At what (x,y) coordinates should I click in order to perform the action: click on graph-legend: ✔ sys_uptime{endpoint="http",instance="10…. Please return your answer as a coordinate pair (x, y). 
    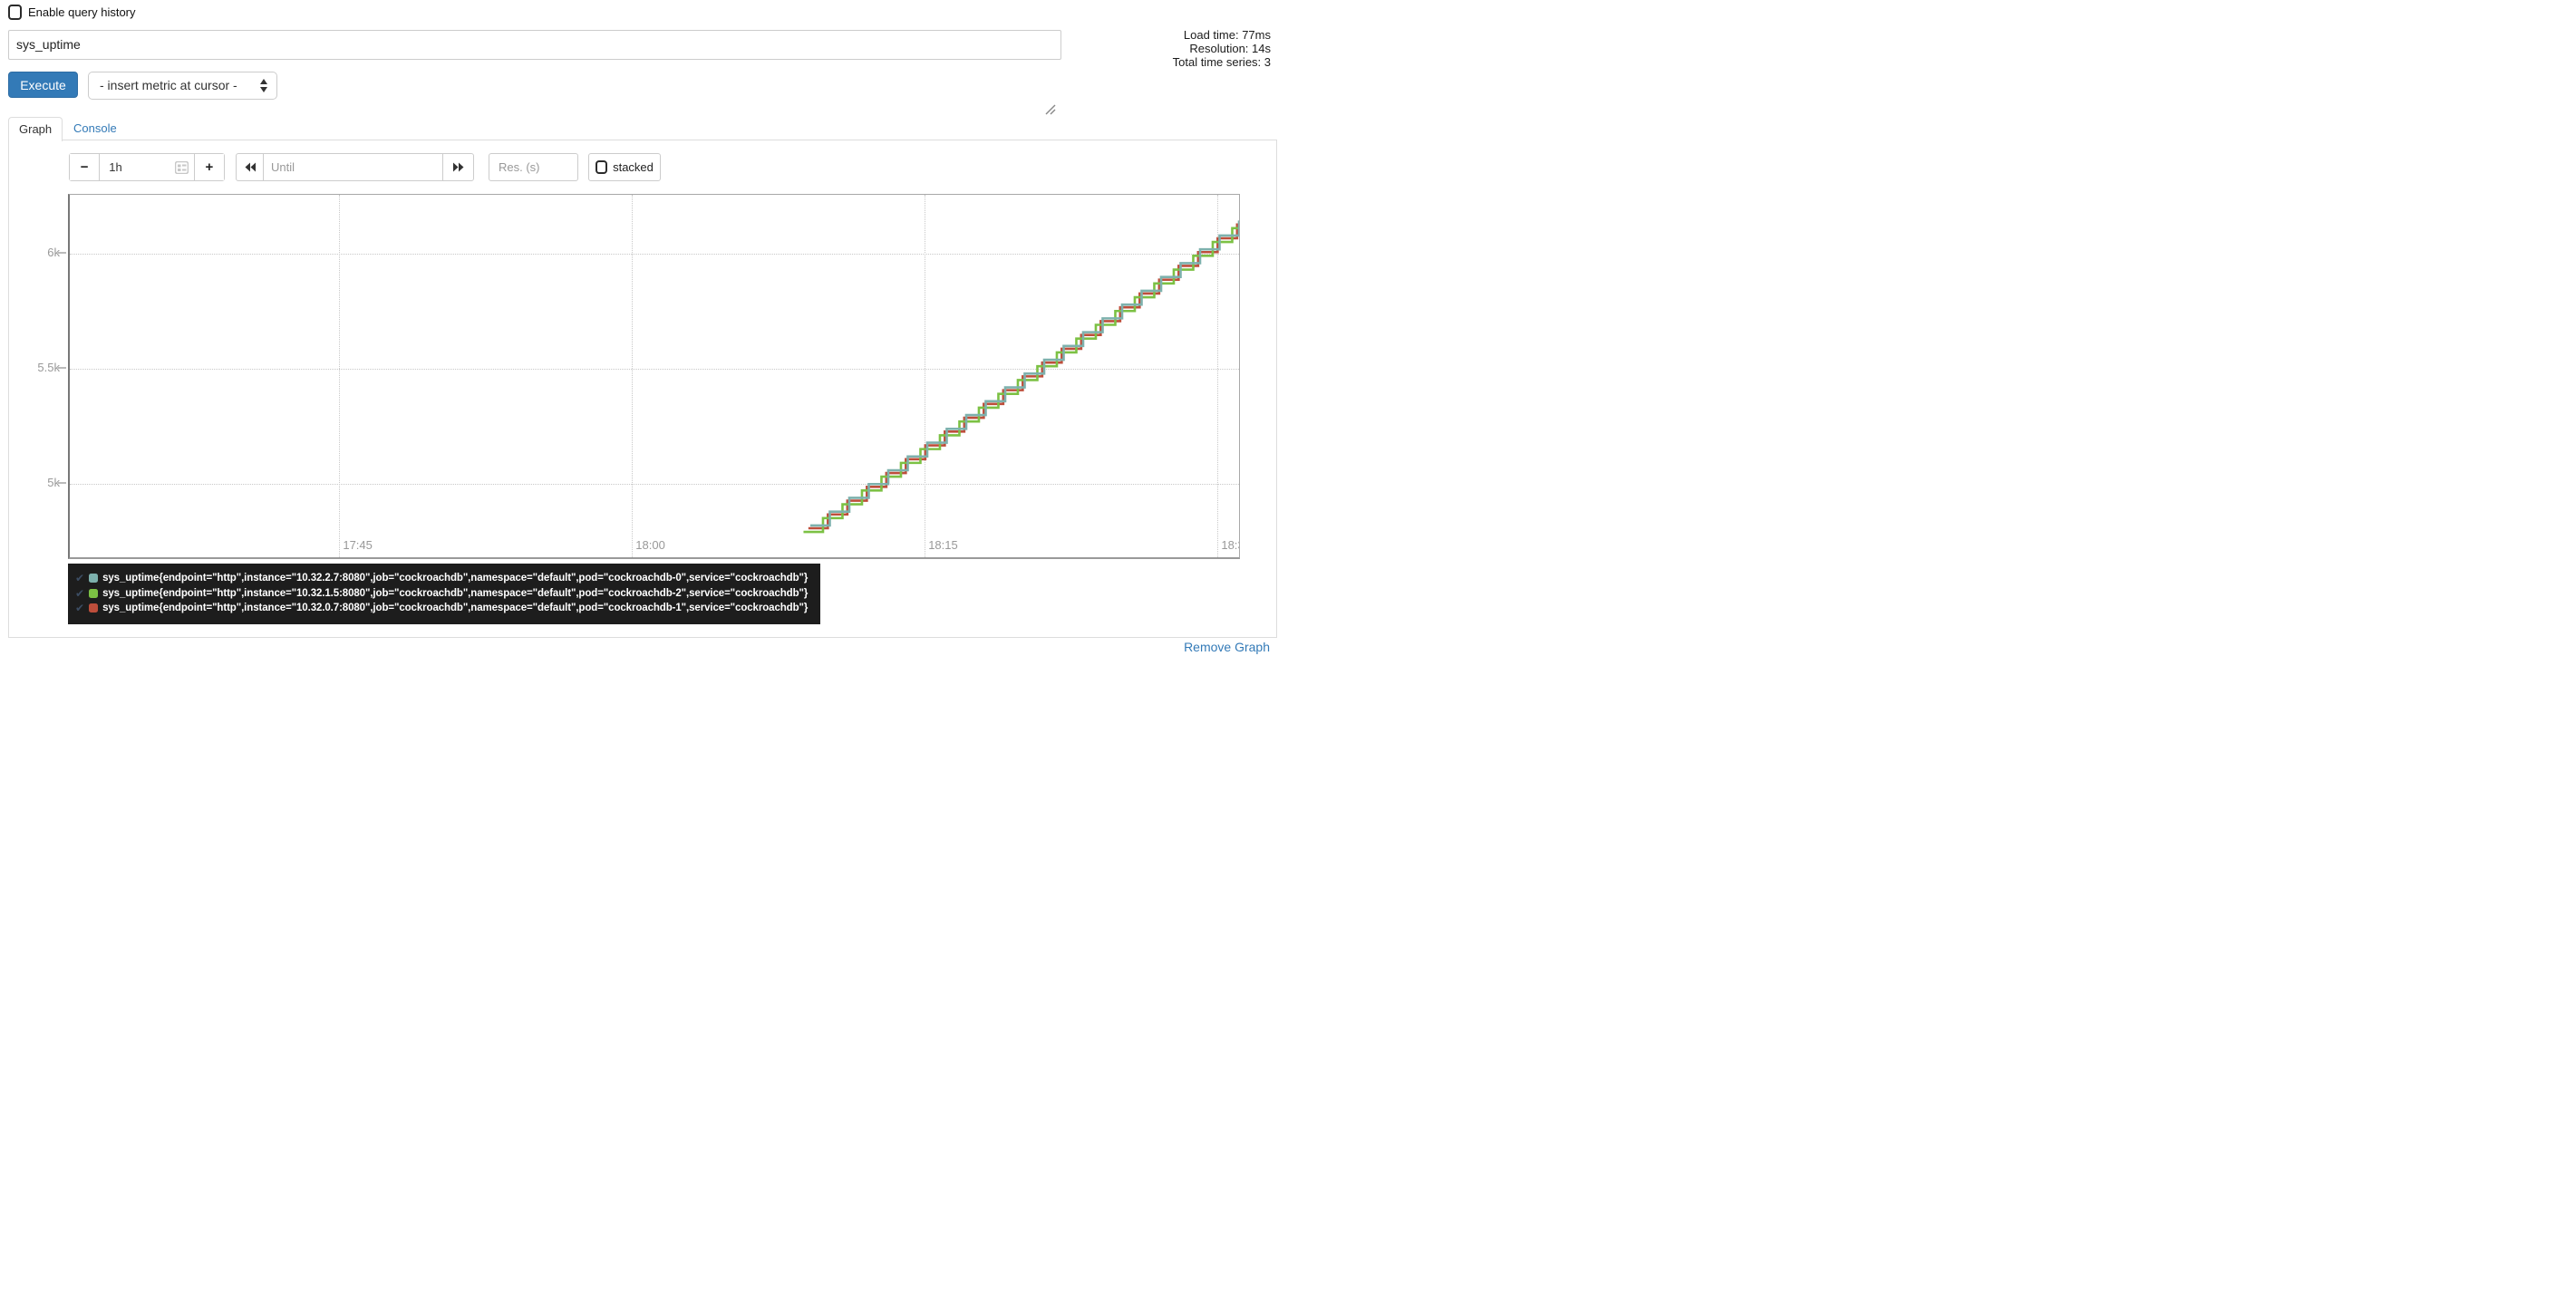
    Looking at the image, I should click on (444, 594).